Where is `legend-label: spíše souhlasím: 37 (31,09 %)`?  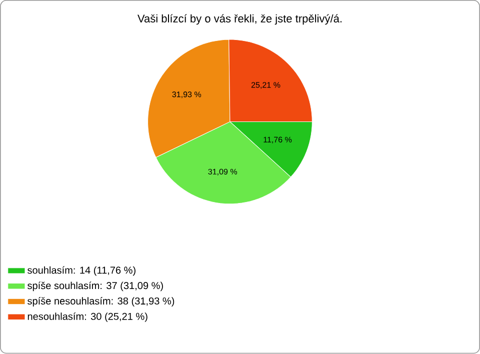
legend-label: spíše souhlasím: 37 (31,09 %) is located at coordinates (95, 287).